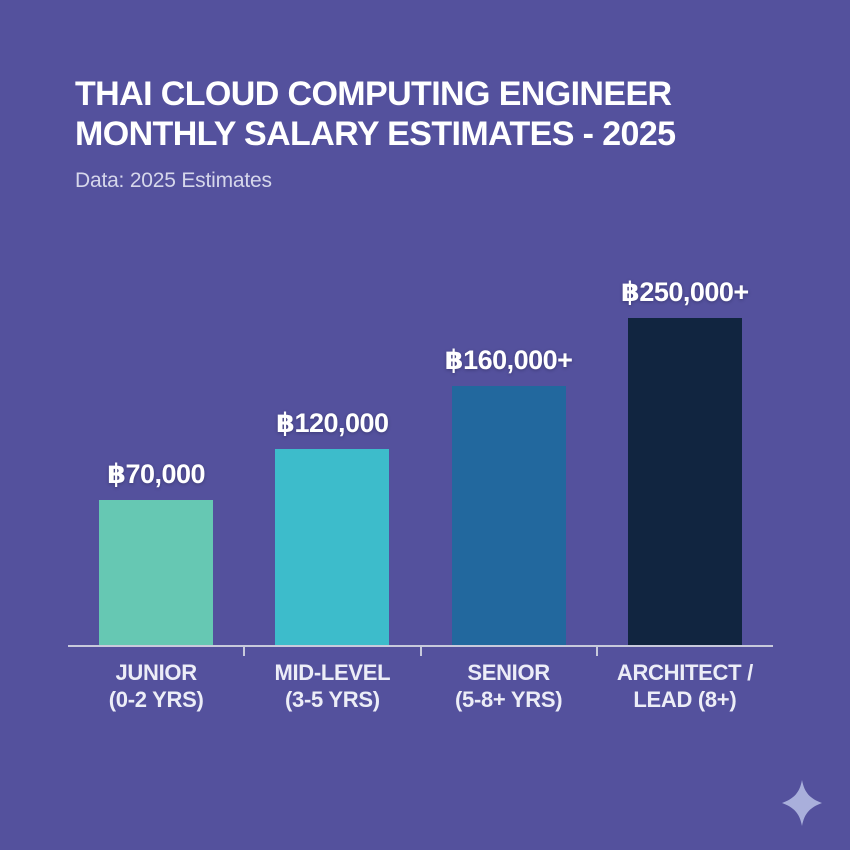  What do you see at coordinates (332, 686) in the screenshot?
I see `category-label-mid-level: MID-LEVEL (3-5 YRS)` at bounding box center [332, 686].